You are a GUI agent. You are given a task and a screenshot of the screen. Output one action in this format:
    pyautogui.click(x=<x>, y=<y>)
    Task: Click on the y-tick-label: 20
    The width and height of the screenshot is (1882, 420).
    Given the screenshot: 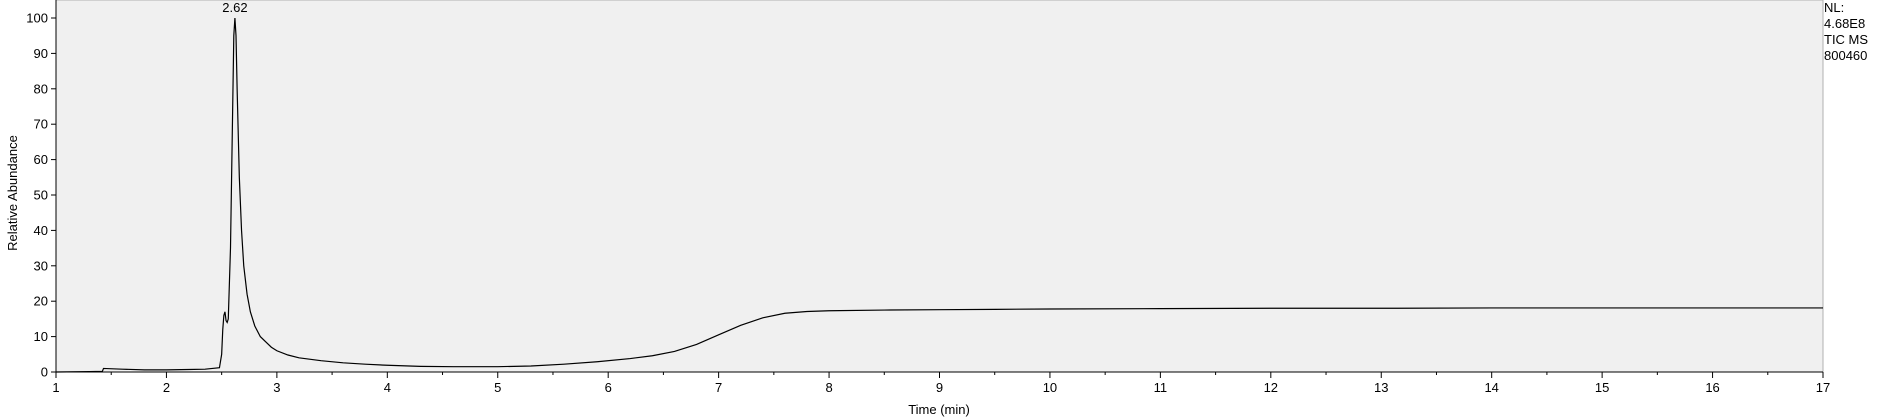 What is the action you would take?
    pyautogui.click(x=41, y=301)
    